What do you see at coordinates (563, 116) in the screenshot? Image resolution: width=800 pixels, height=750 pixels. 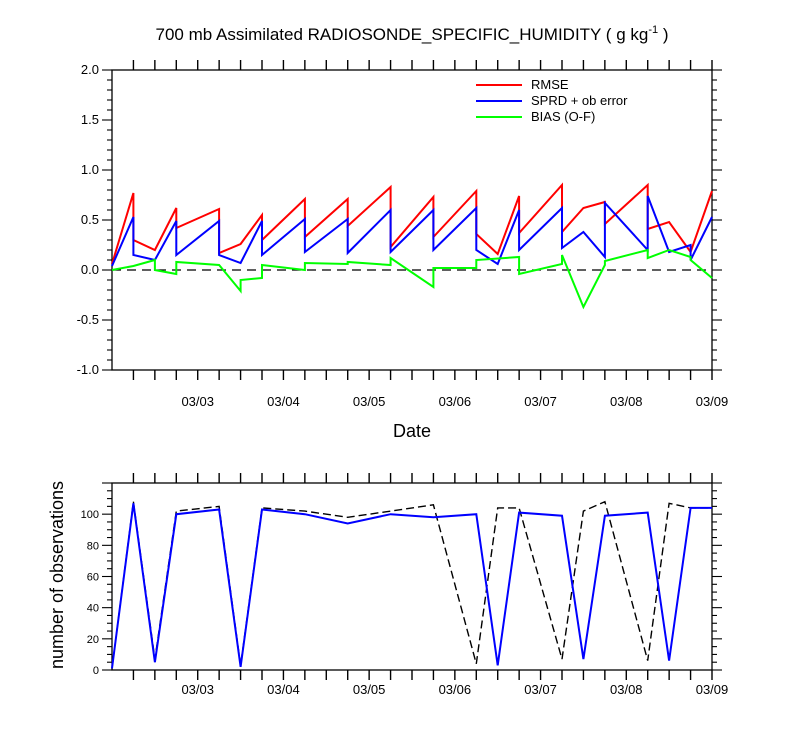 I see `legend-label: BIAS (O-F)` at bounding box center [563, 116].